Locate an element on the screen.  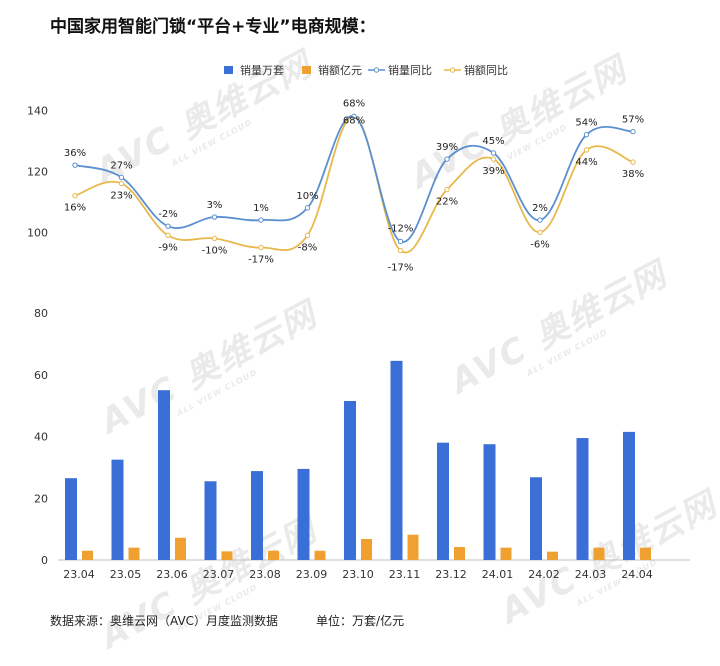
data-label: 54% is located at coordinates (586, 123).